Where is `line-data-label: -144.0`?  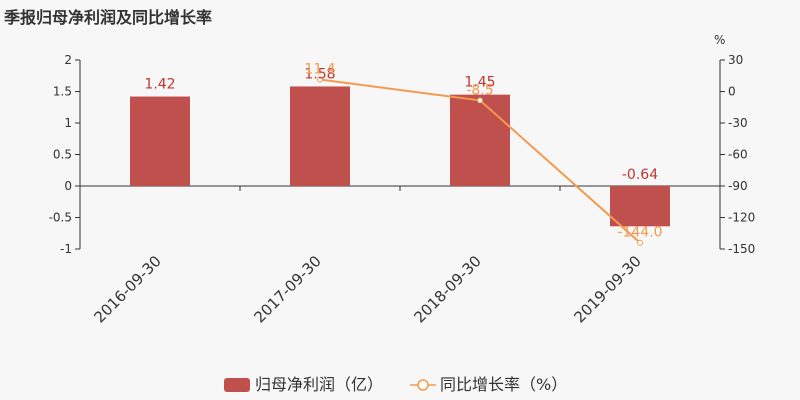
line-data-label: -144.0 is located at coordinates (639, 233).